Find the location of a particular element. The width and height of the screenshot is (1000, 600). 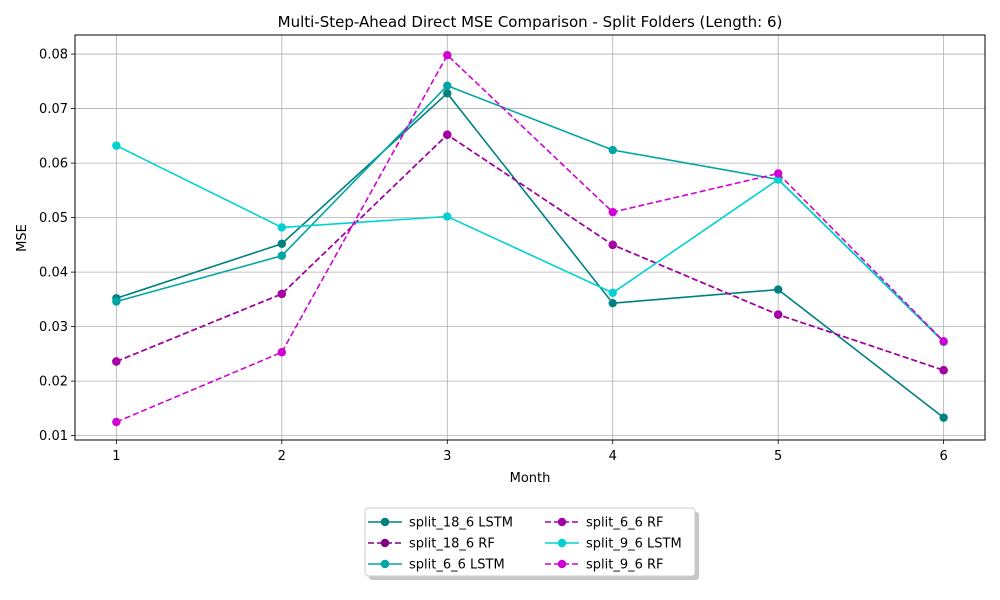

x-tick-label: 4 is located at coordinates (613, 456).